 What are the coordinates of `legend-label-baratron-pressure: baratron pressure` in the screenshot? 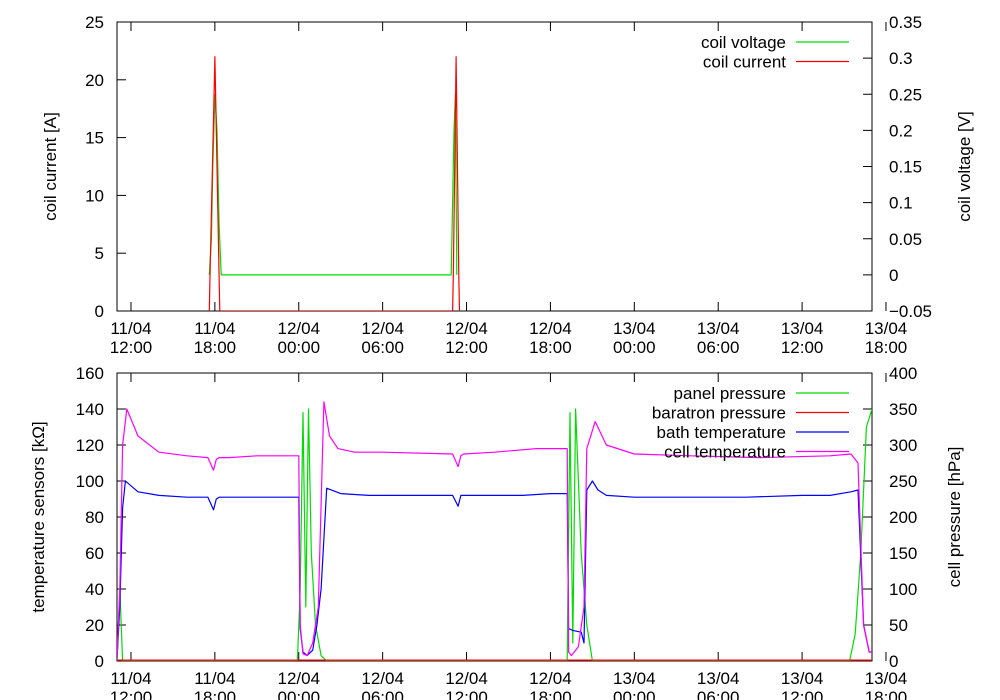 It's located at (719, 413).